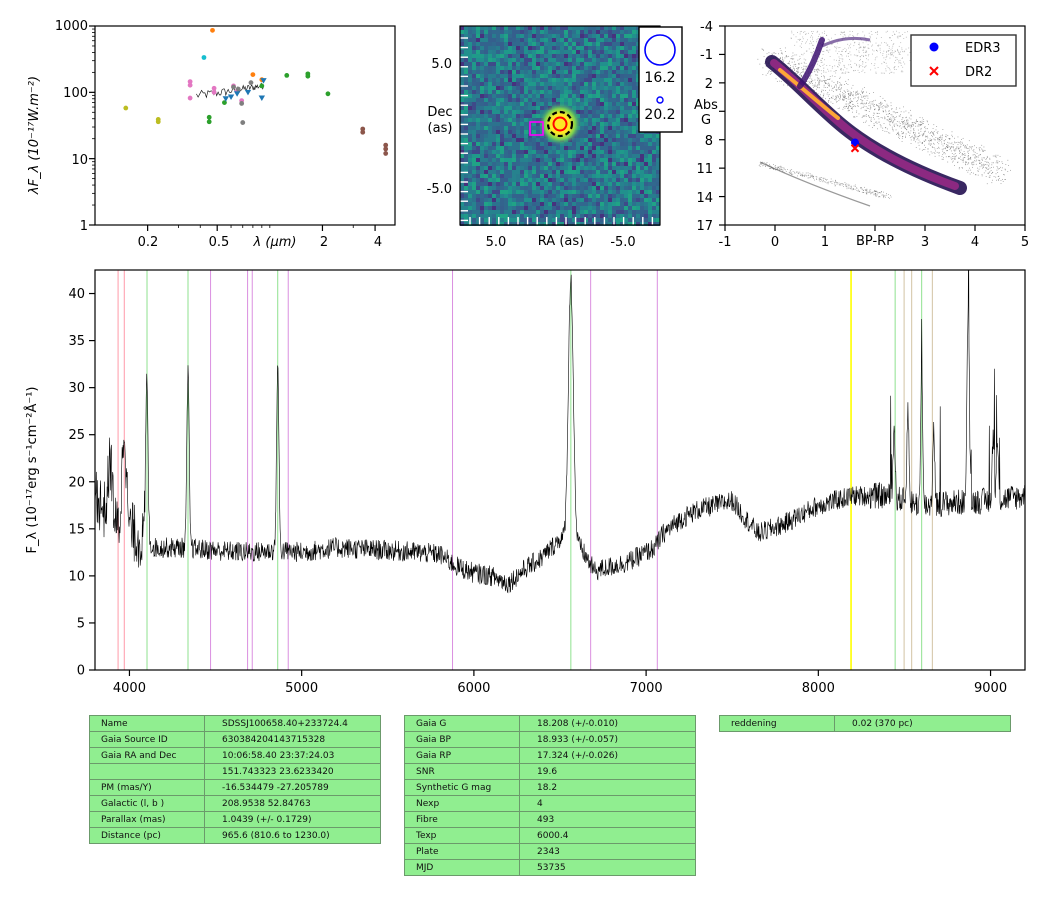 The image size is (1050, 902). Describe the element at coordinates (235, 723) in the screenshot. I see `table-row: Name SDSSJ100658.40+233724.4` at that location.